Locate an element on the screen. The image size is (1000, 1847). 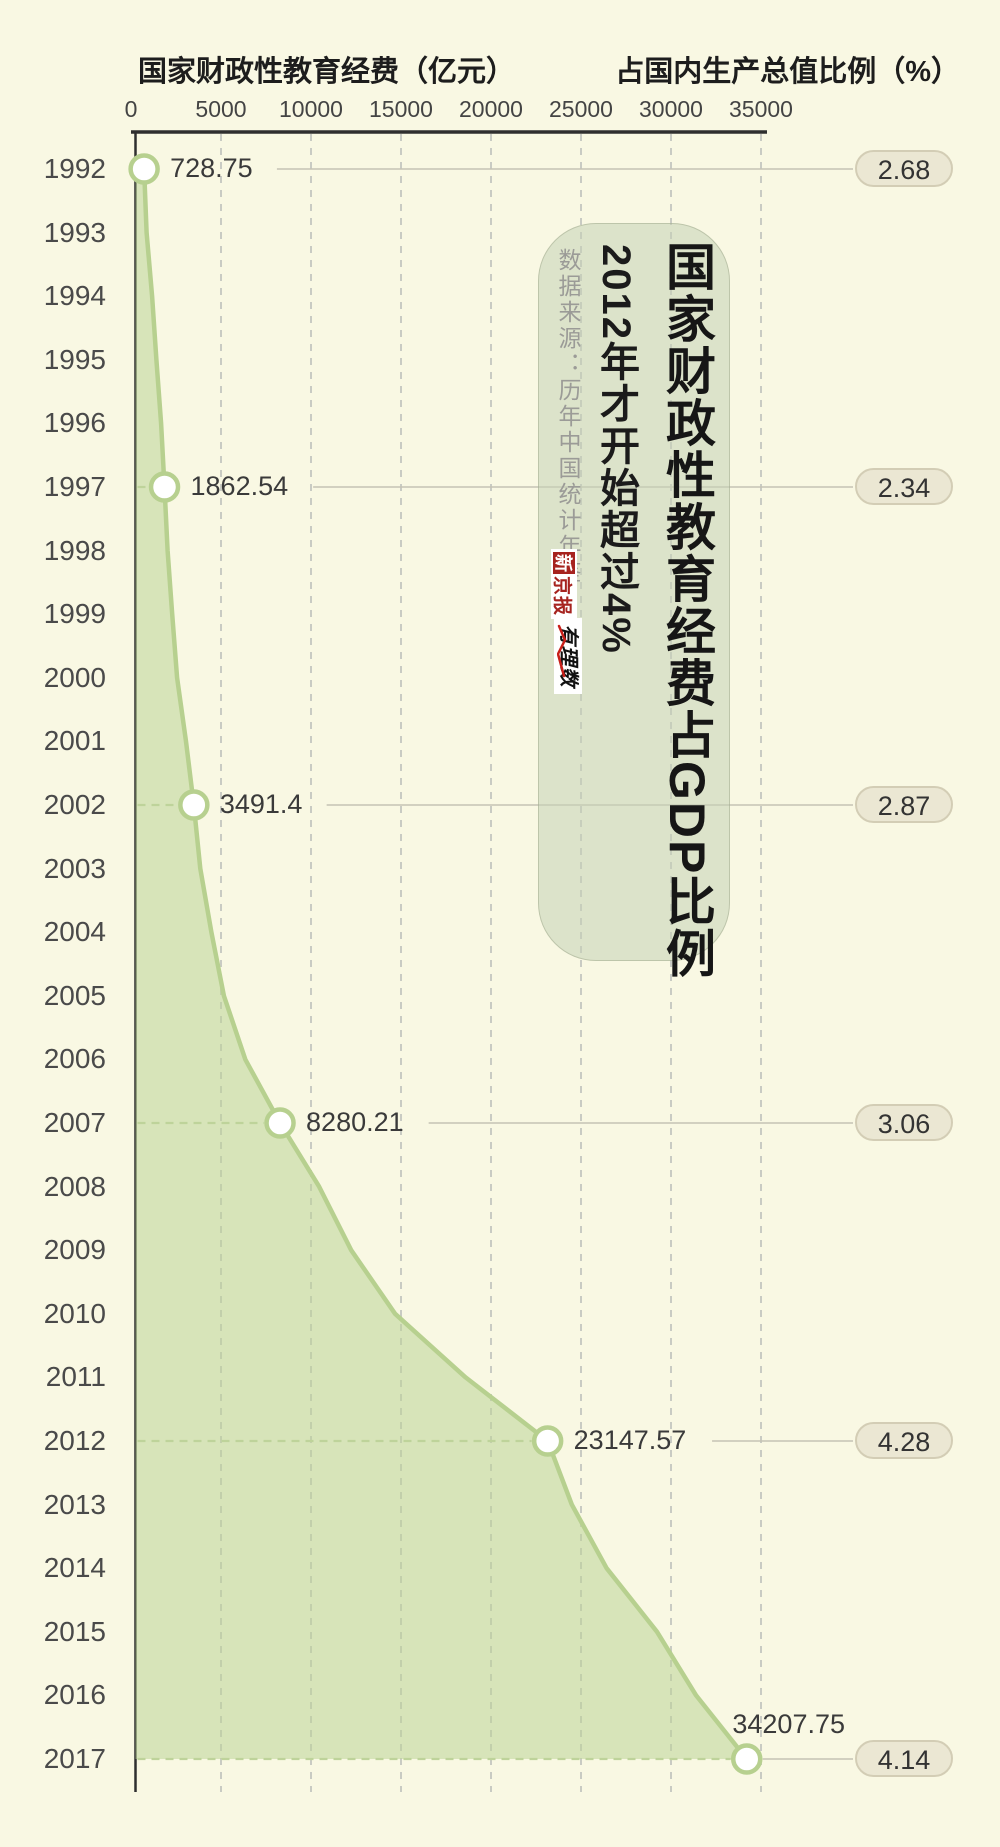
tick-label: 5000 is located at coordinates (221, 109).